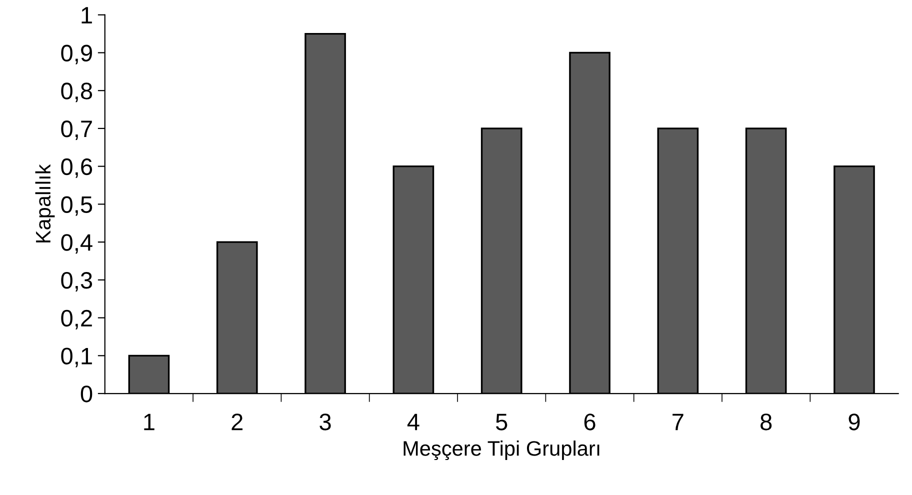 Image resolution: width=912 pixels, height=495 pixels. What do you see at coordinates (86, 394) in the screenshot?
I see `y-tick-label: 0` at bounding box center [86, 394].